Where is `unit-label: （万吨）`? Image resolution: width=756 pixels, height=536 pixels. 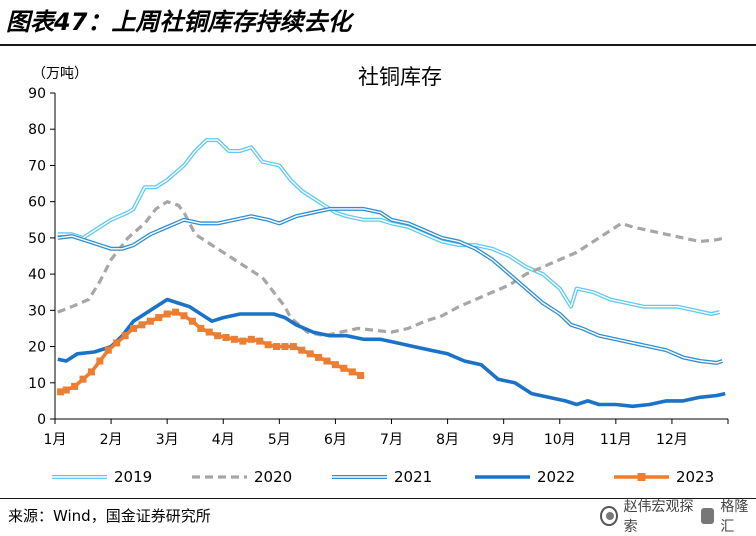 unit-label: （万吨） is located at coordinates (60, 74).